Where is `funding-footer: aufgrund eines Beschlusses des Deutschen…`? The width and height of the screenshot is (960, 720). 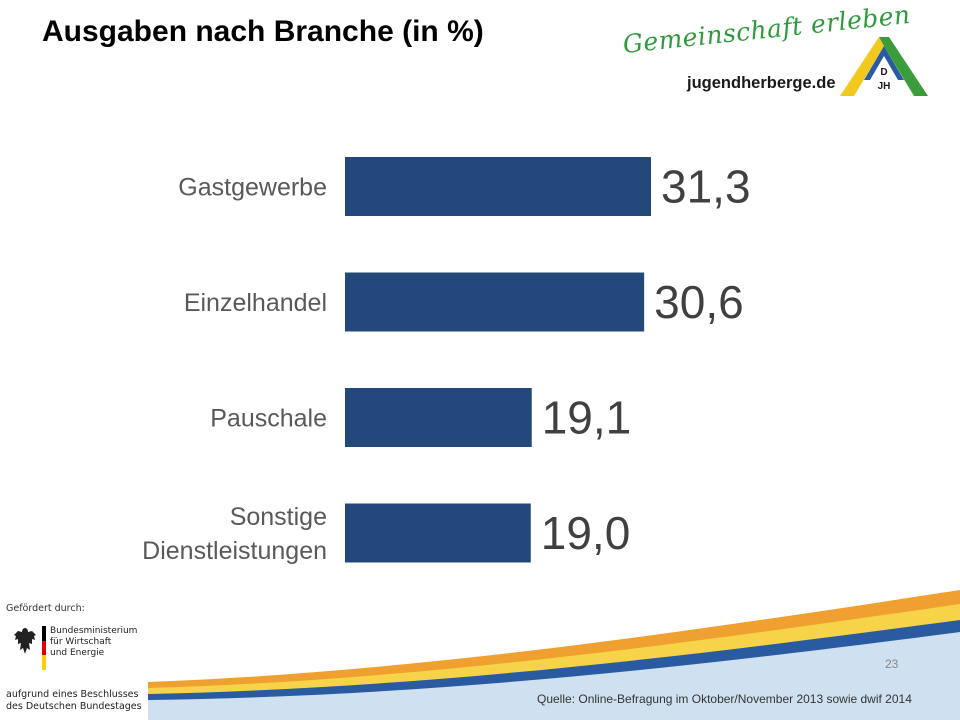 funding-footer: aufgrund eines Beschlusses des Deutschen… is located at coordinates (74, 700).